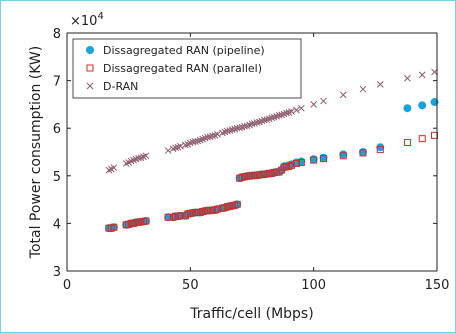 The width and height of the screenshot is (456, 333). Describe the element at coordinates (57, 34) in the screenshot. I see `y-tick-label: 8` at that location.